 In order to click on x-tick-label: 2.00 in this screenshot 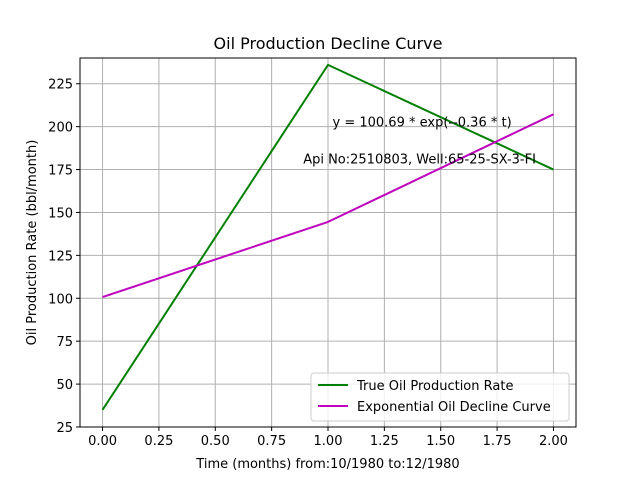, I will do `click(553, 441)`.